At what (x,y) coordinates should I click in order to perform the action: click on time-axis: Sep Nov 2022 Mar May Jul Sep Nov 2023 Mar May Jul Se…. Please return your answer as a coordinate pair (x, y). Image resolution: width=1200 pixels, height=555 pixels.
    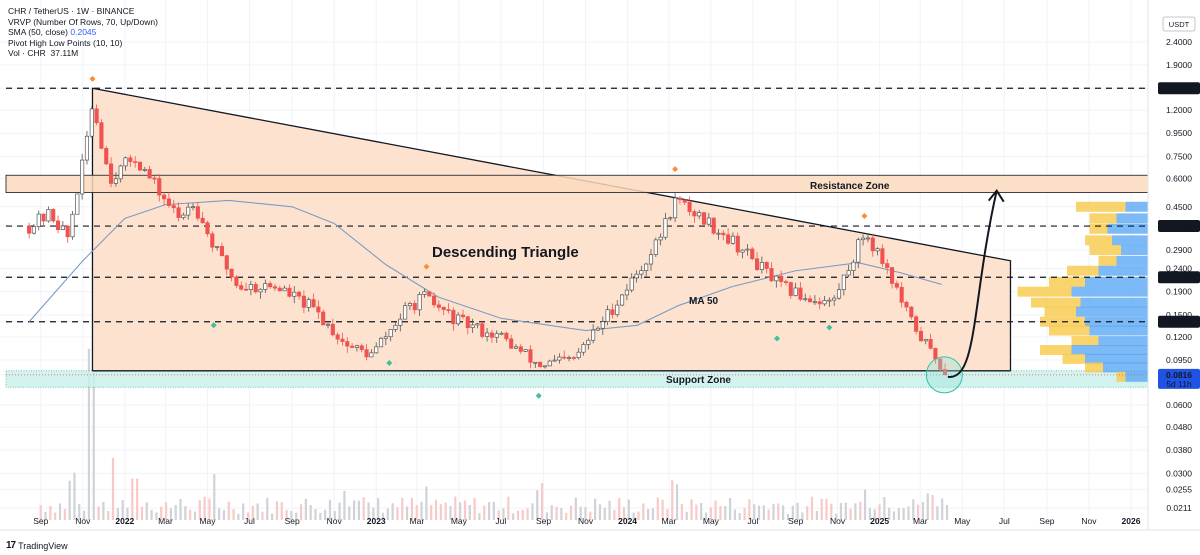
    Looking at the image, I should click on (600, 523).